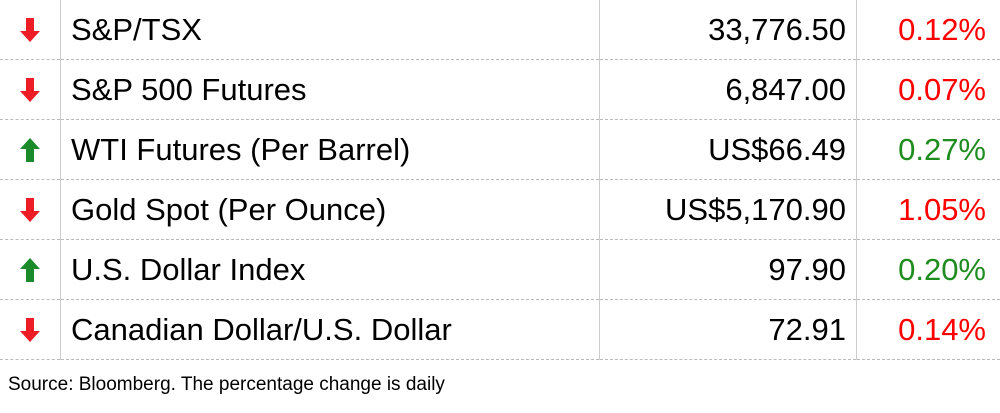  What do you see at coordinates (928, 149) in the screenshot?
I see `percent-change: 0.27%` at bounding box center [928, 149].